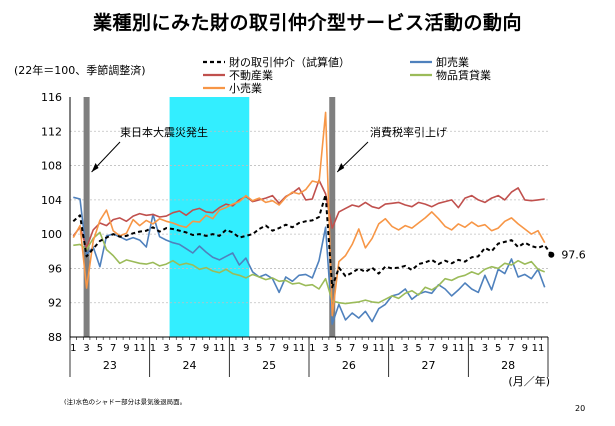 The image size is (615, 426). Describe the element at coordinates (110, 365) in the screenshot. I see `x-year-label: 23` at that location.